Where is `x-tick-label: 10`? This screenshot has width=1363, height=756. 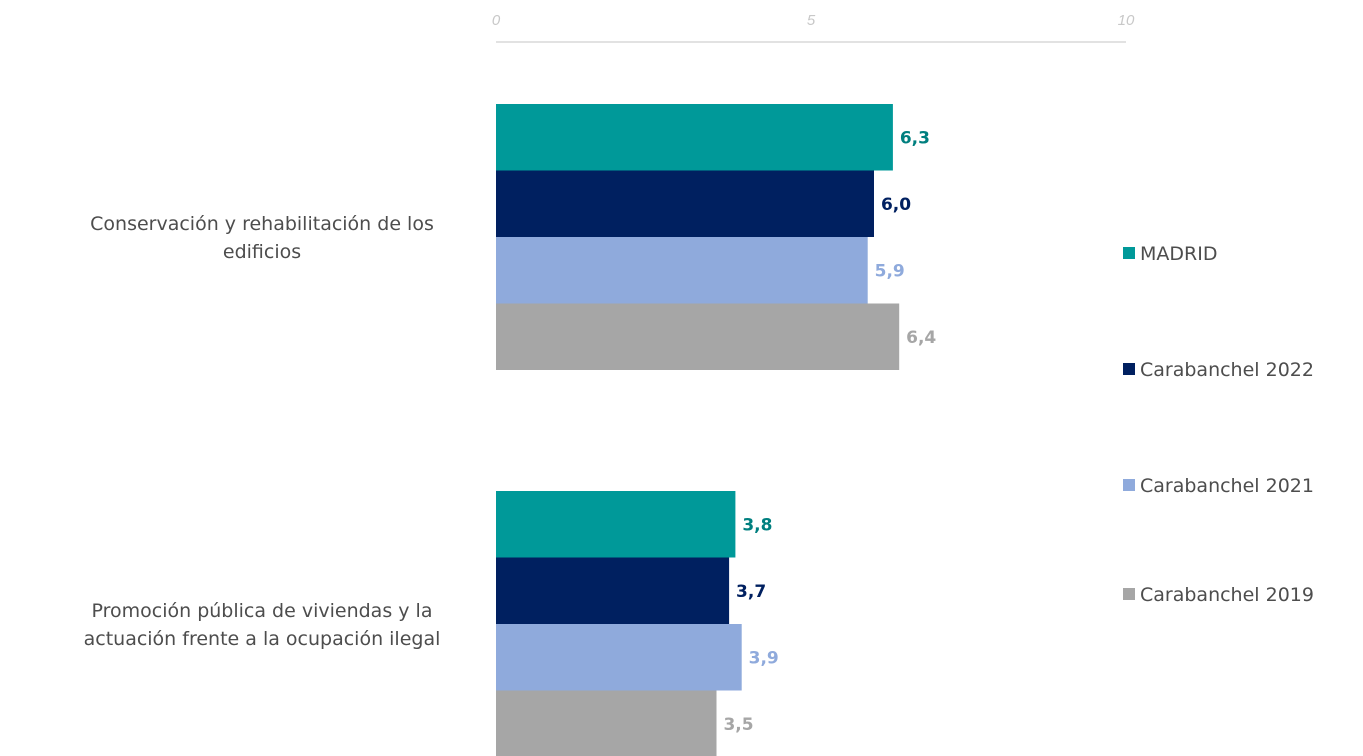 x-tick-label: 10 is located at coordinates (1126, 20).